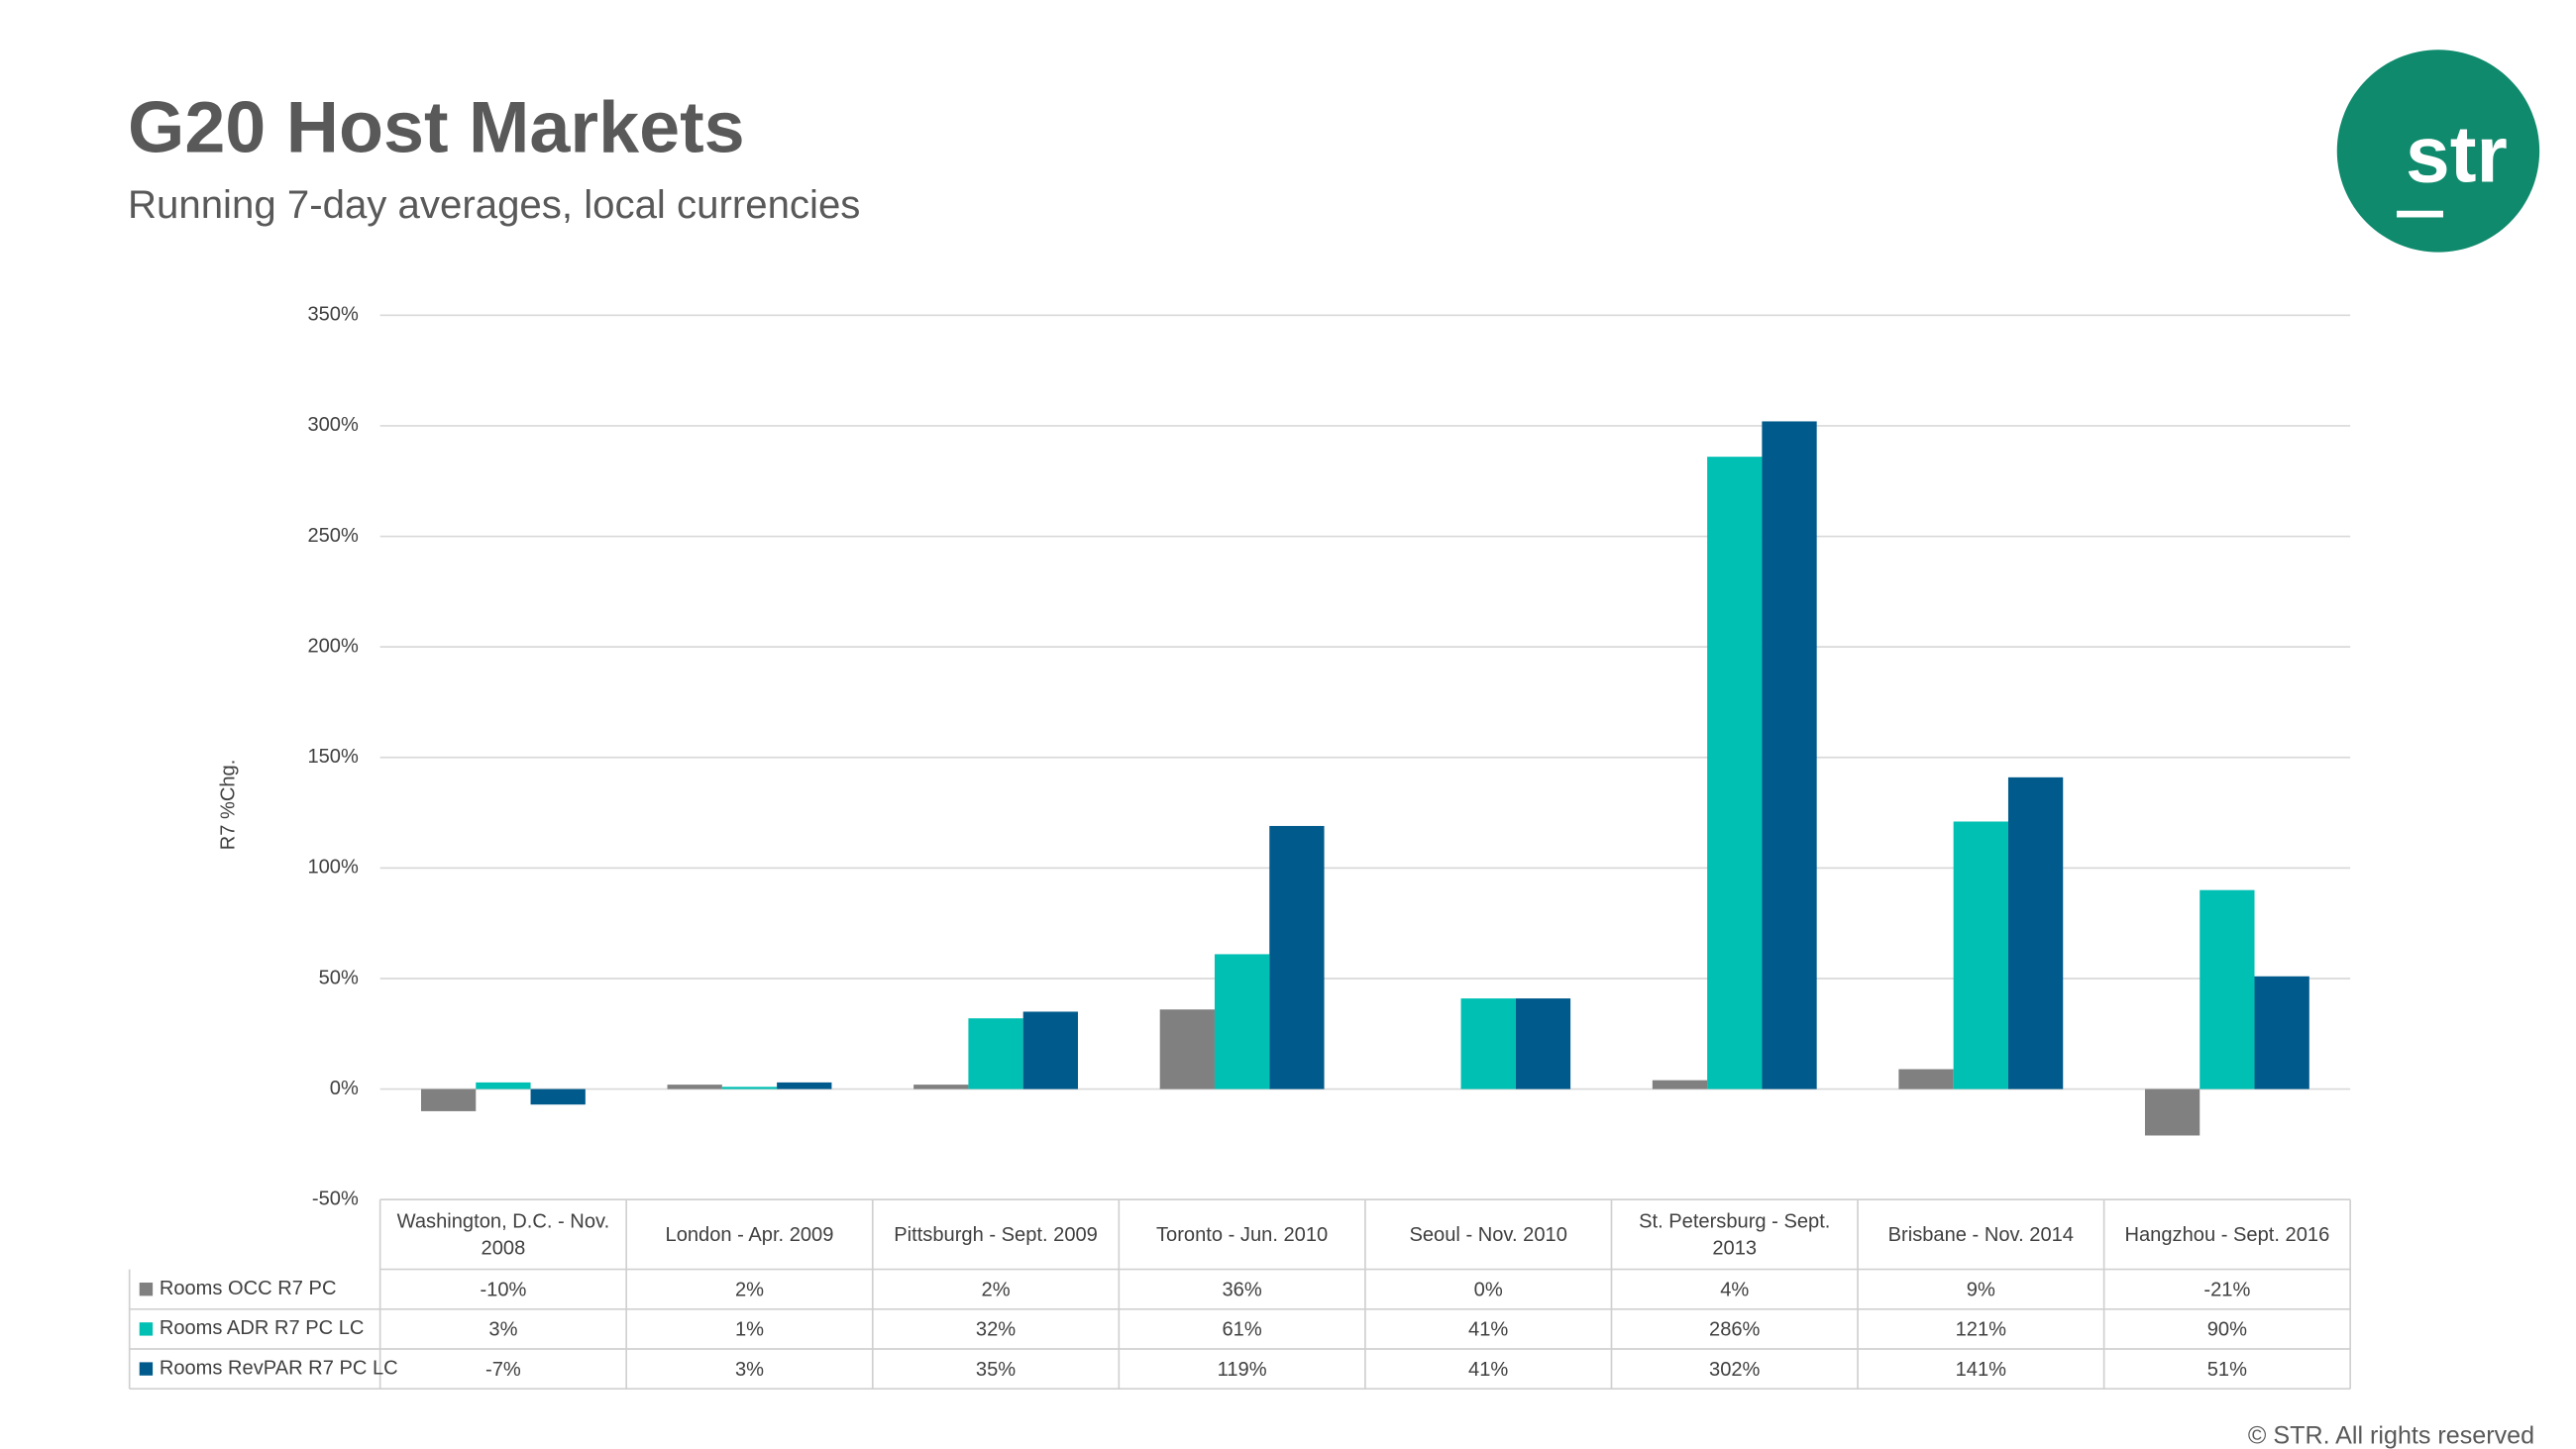 The height and width of the screenshot is (1449, 2576). I want to click on legend-label: Rooms RevPAR R7 PC LC, so click(279, 1368).